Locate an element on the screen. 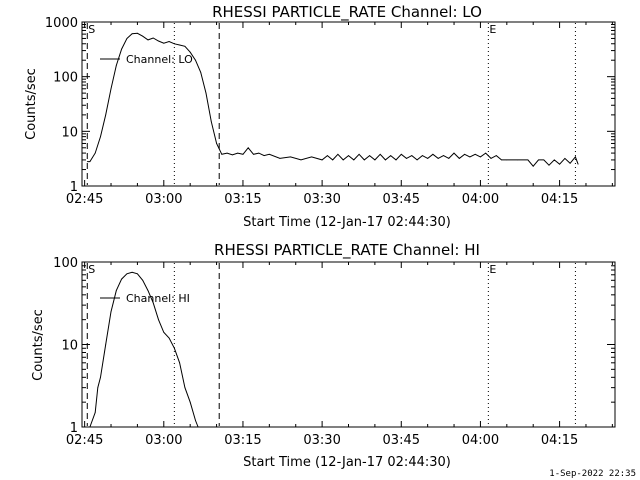 The width and height of the screenshot is (640, 480). x-tick-label: 04:00 is located at coordinates (480, 199).